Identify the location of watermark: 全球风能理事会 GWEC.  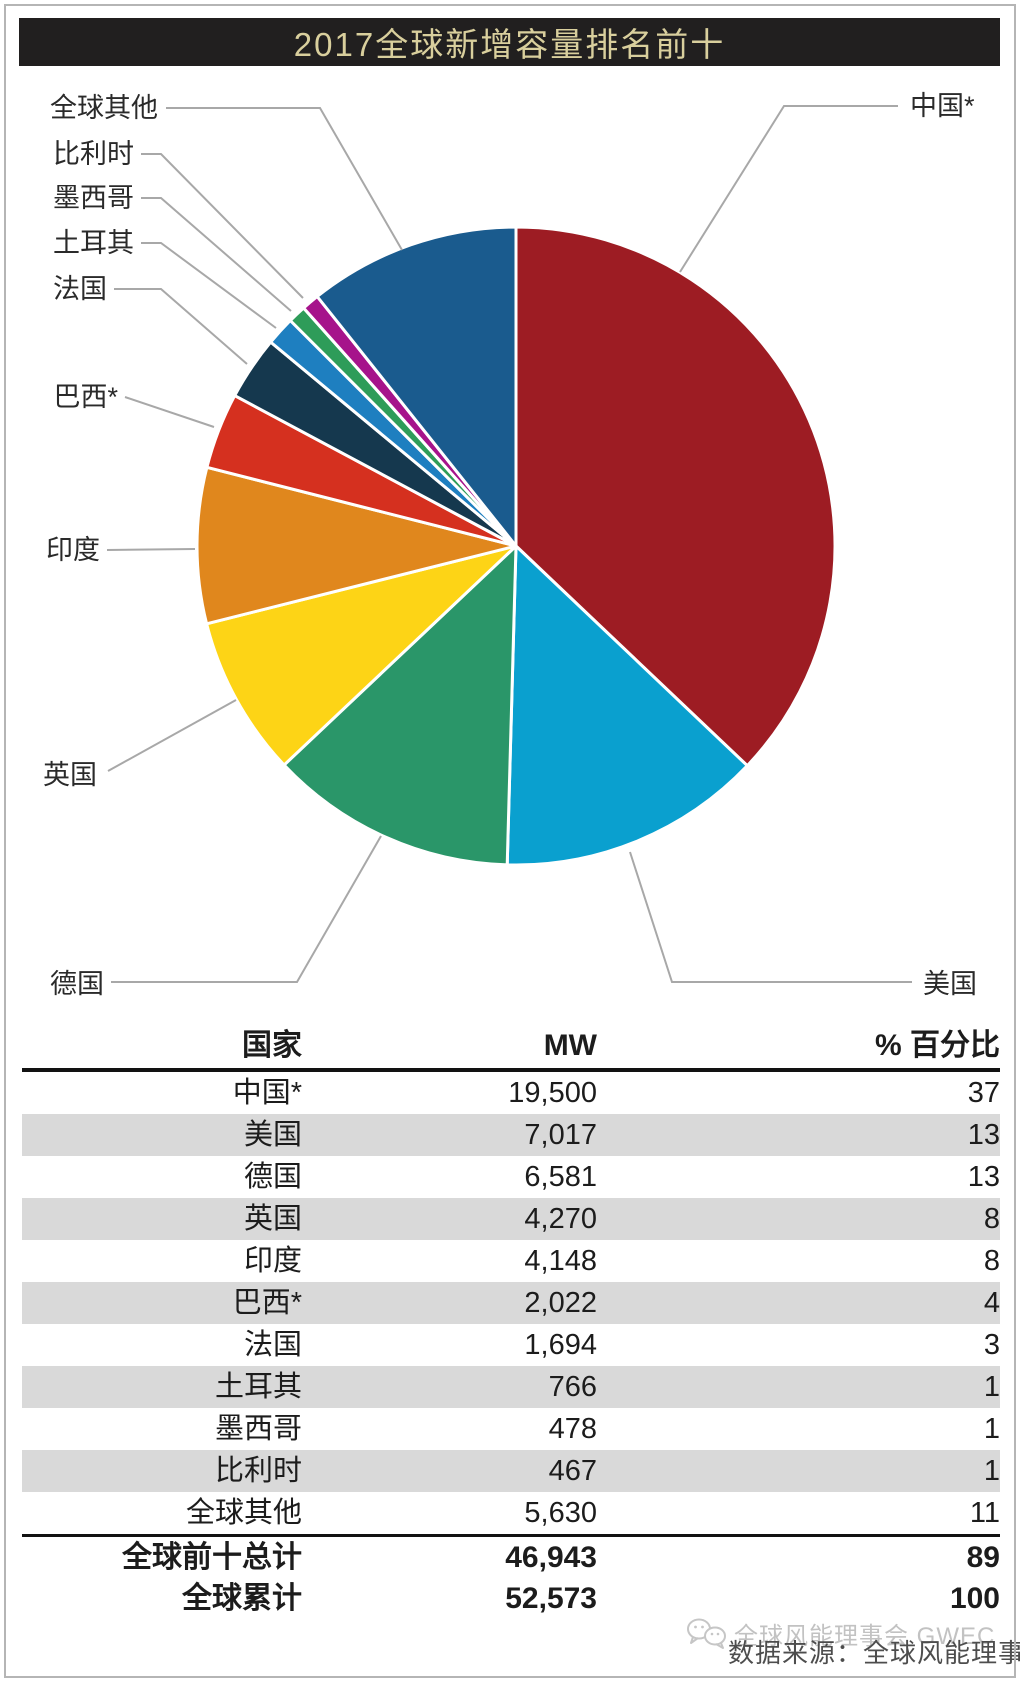
(840, 1633).